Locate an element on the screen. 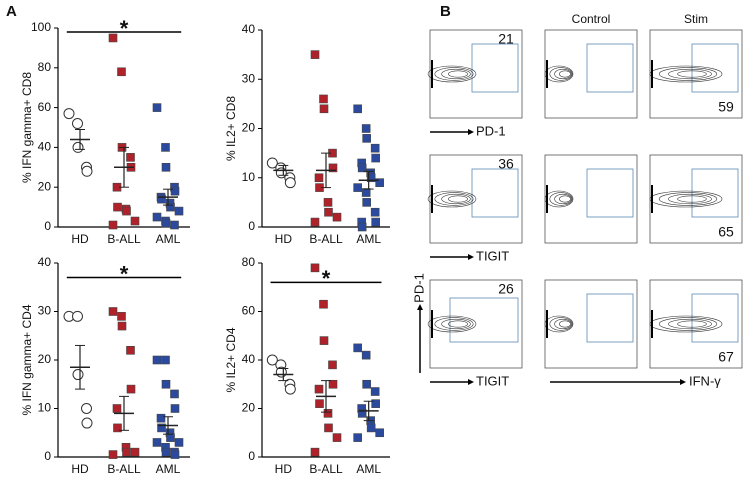 The image size is (749, 478). gate-number: 21 is located at coordinates (506, 39).